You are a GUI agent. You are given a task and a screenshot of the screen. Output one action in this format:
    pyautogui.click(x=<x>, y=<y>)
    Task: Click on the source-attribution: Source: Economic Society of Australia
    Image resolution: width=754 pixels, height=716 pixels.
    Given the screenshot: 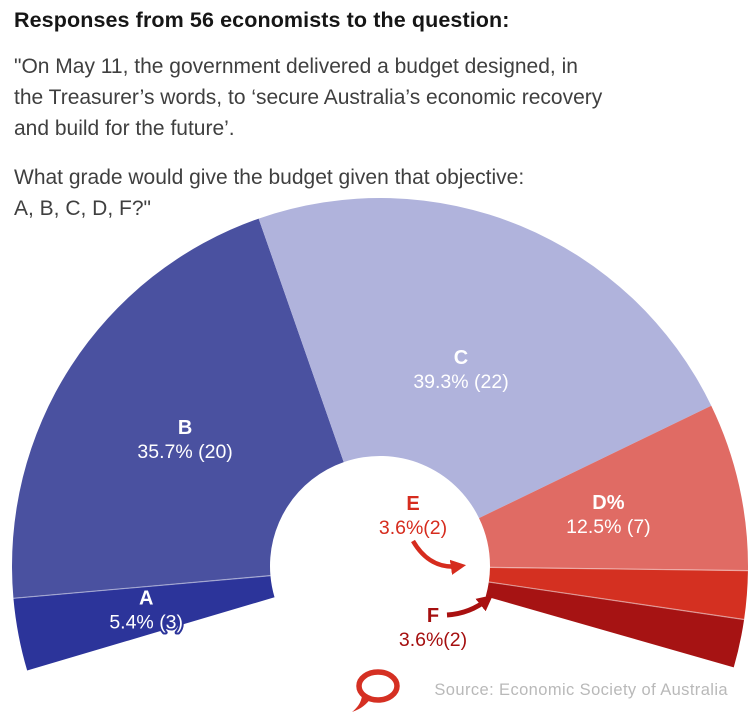 What is the action you would take?
    pyautogui.click(x=581, y=690)
    